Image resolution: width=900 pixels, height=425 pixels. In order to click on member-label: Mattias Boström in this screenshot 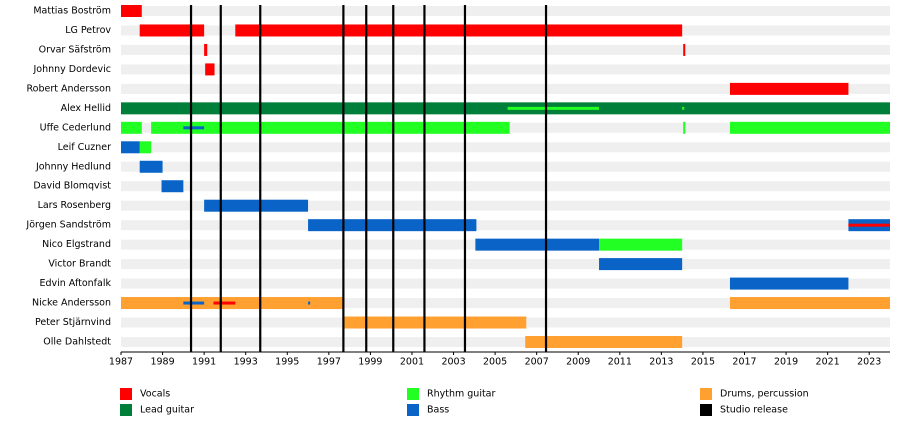, I will do `click(72, 11)`.